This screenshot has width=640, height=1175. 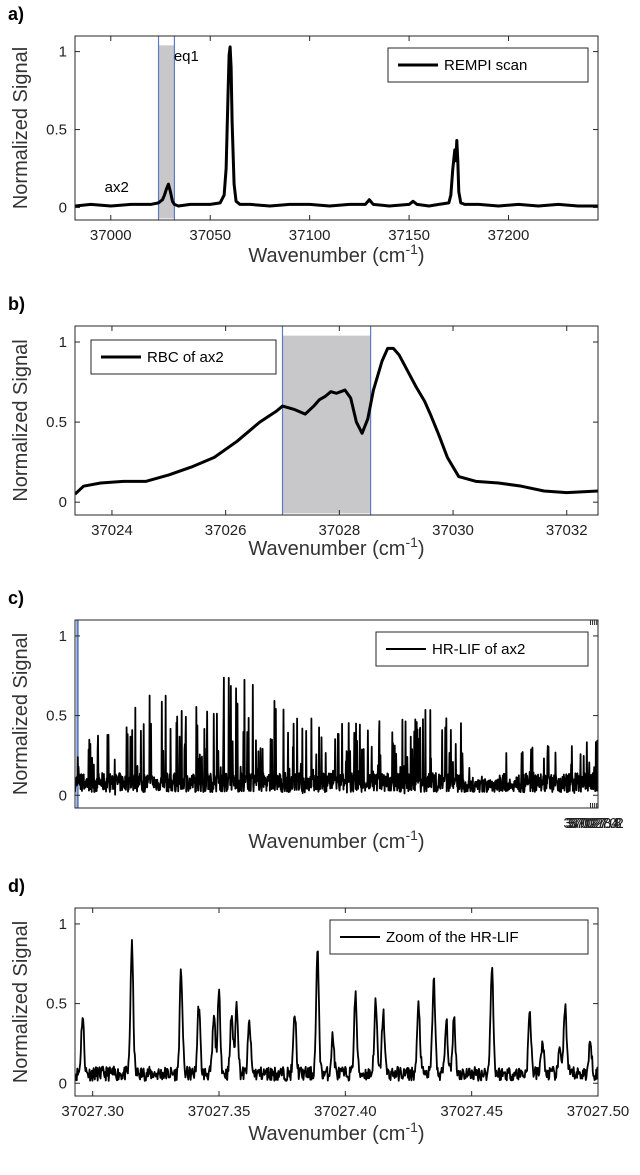 I want to click on x-tick-label: 37100, so click(x=310, y=235).